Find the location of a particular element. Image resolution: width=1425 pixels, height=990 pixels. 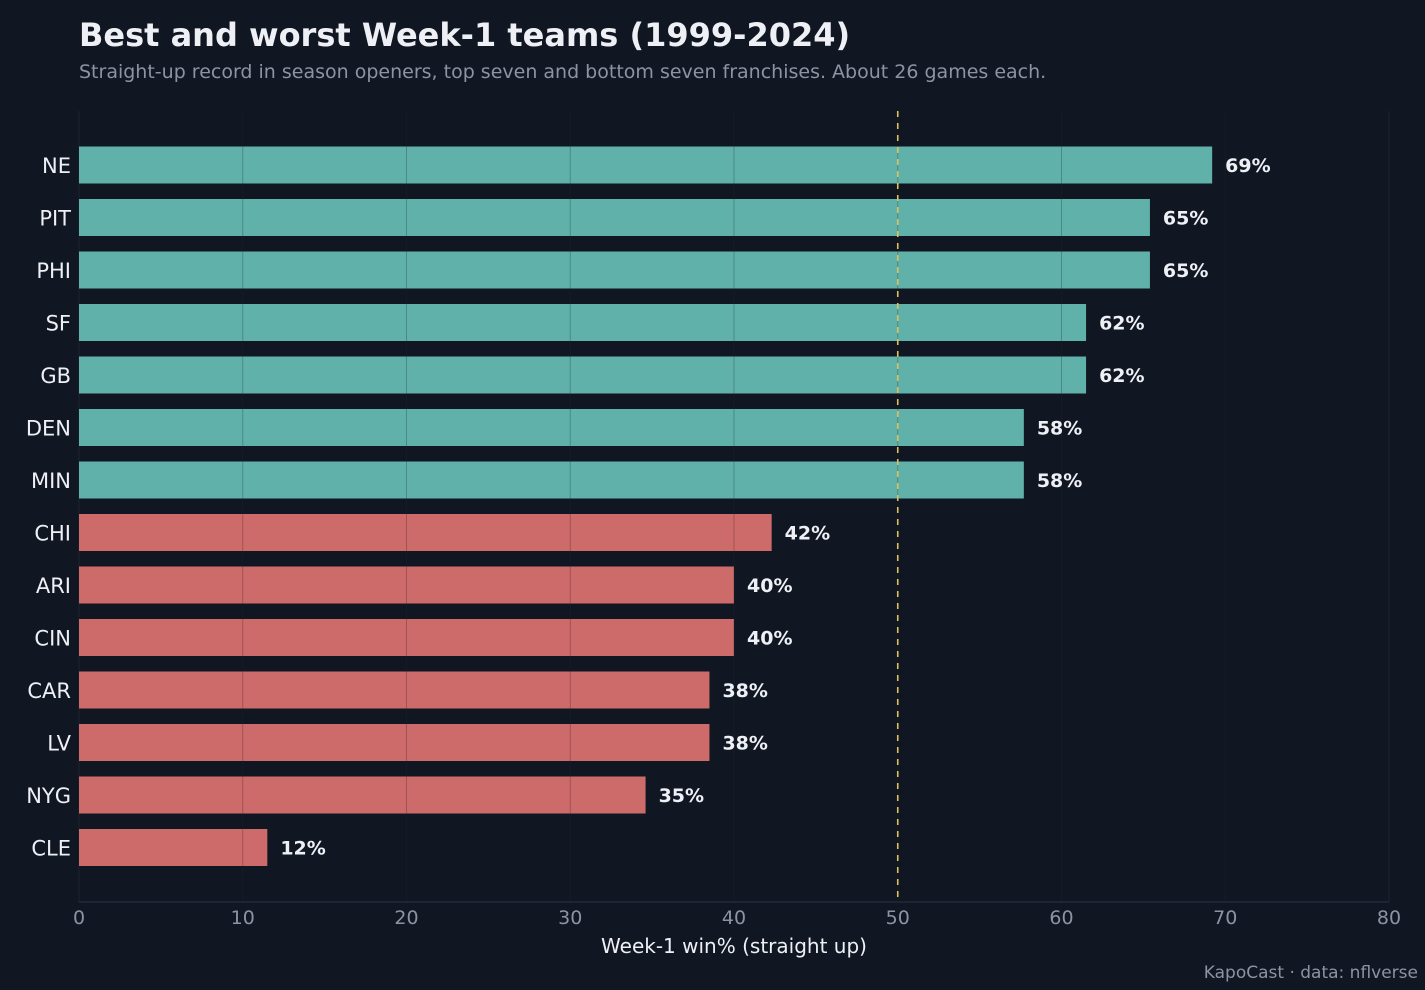

bar-cin is located at coordinates (406, 637).